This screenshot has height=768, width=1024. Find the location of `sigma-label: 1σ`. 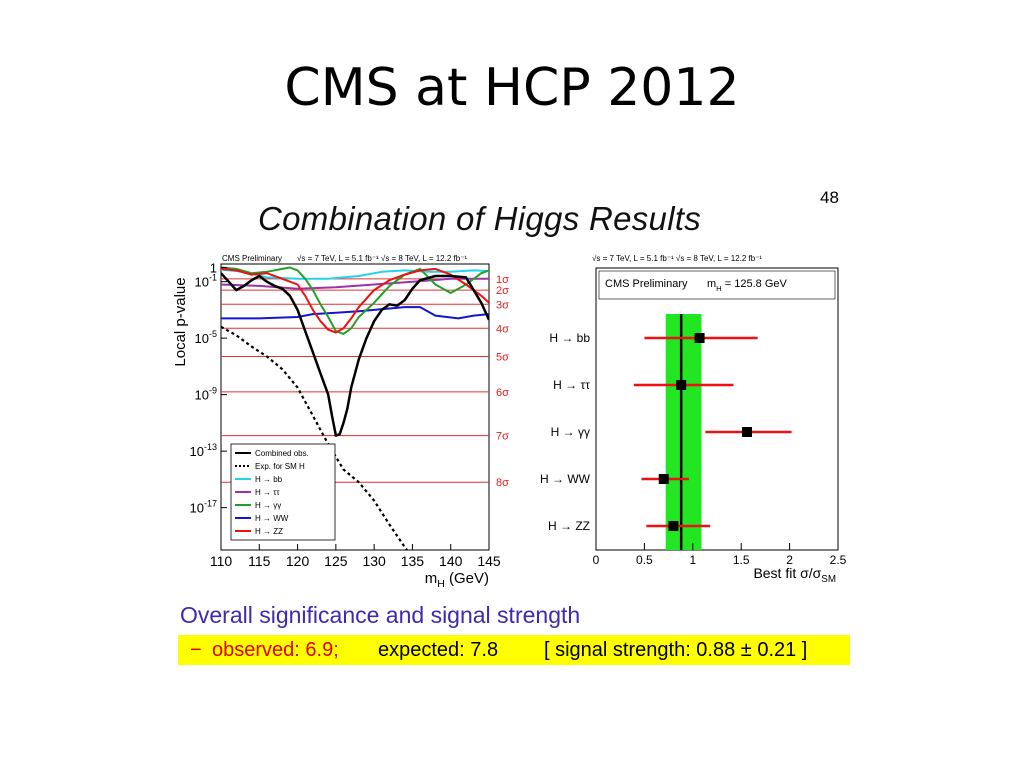

sigma-label: 1σ is located at coordinates (502, 280).